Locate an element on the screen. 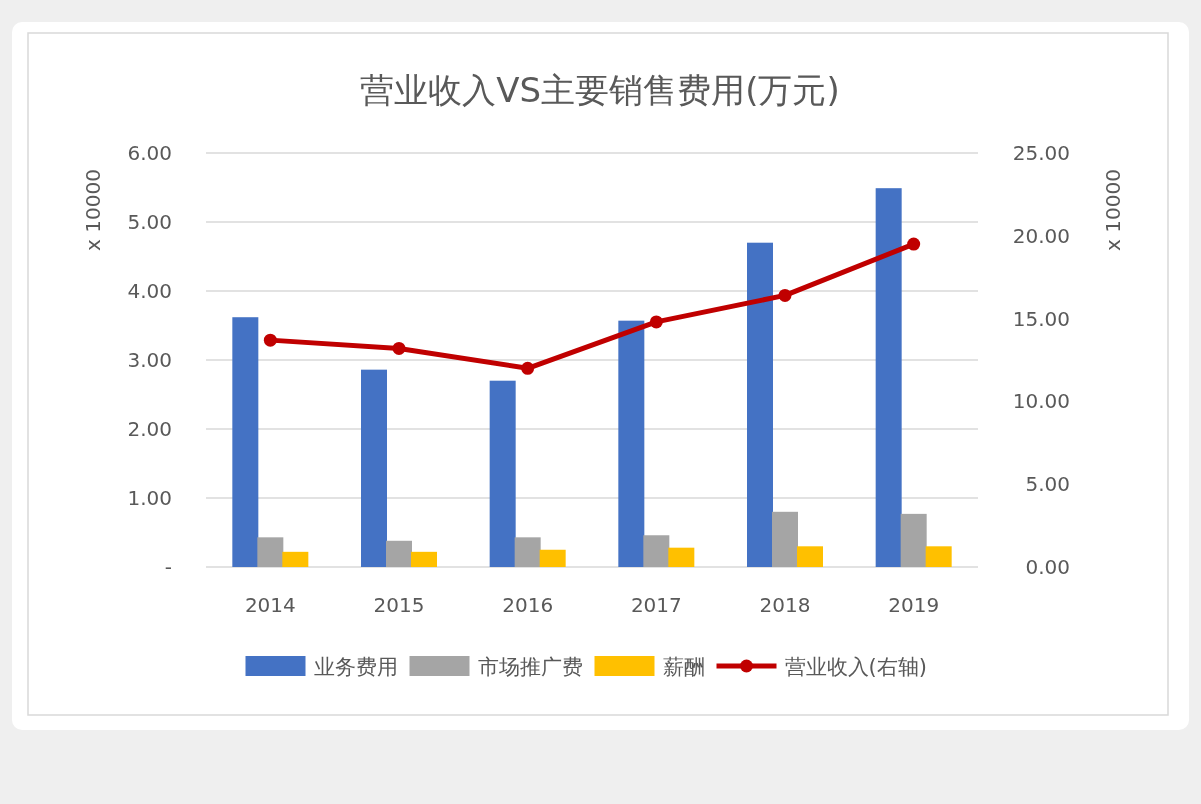  chart-title: 营业收入VS主要销售费用(万元) is located at coordinates (600, 90).